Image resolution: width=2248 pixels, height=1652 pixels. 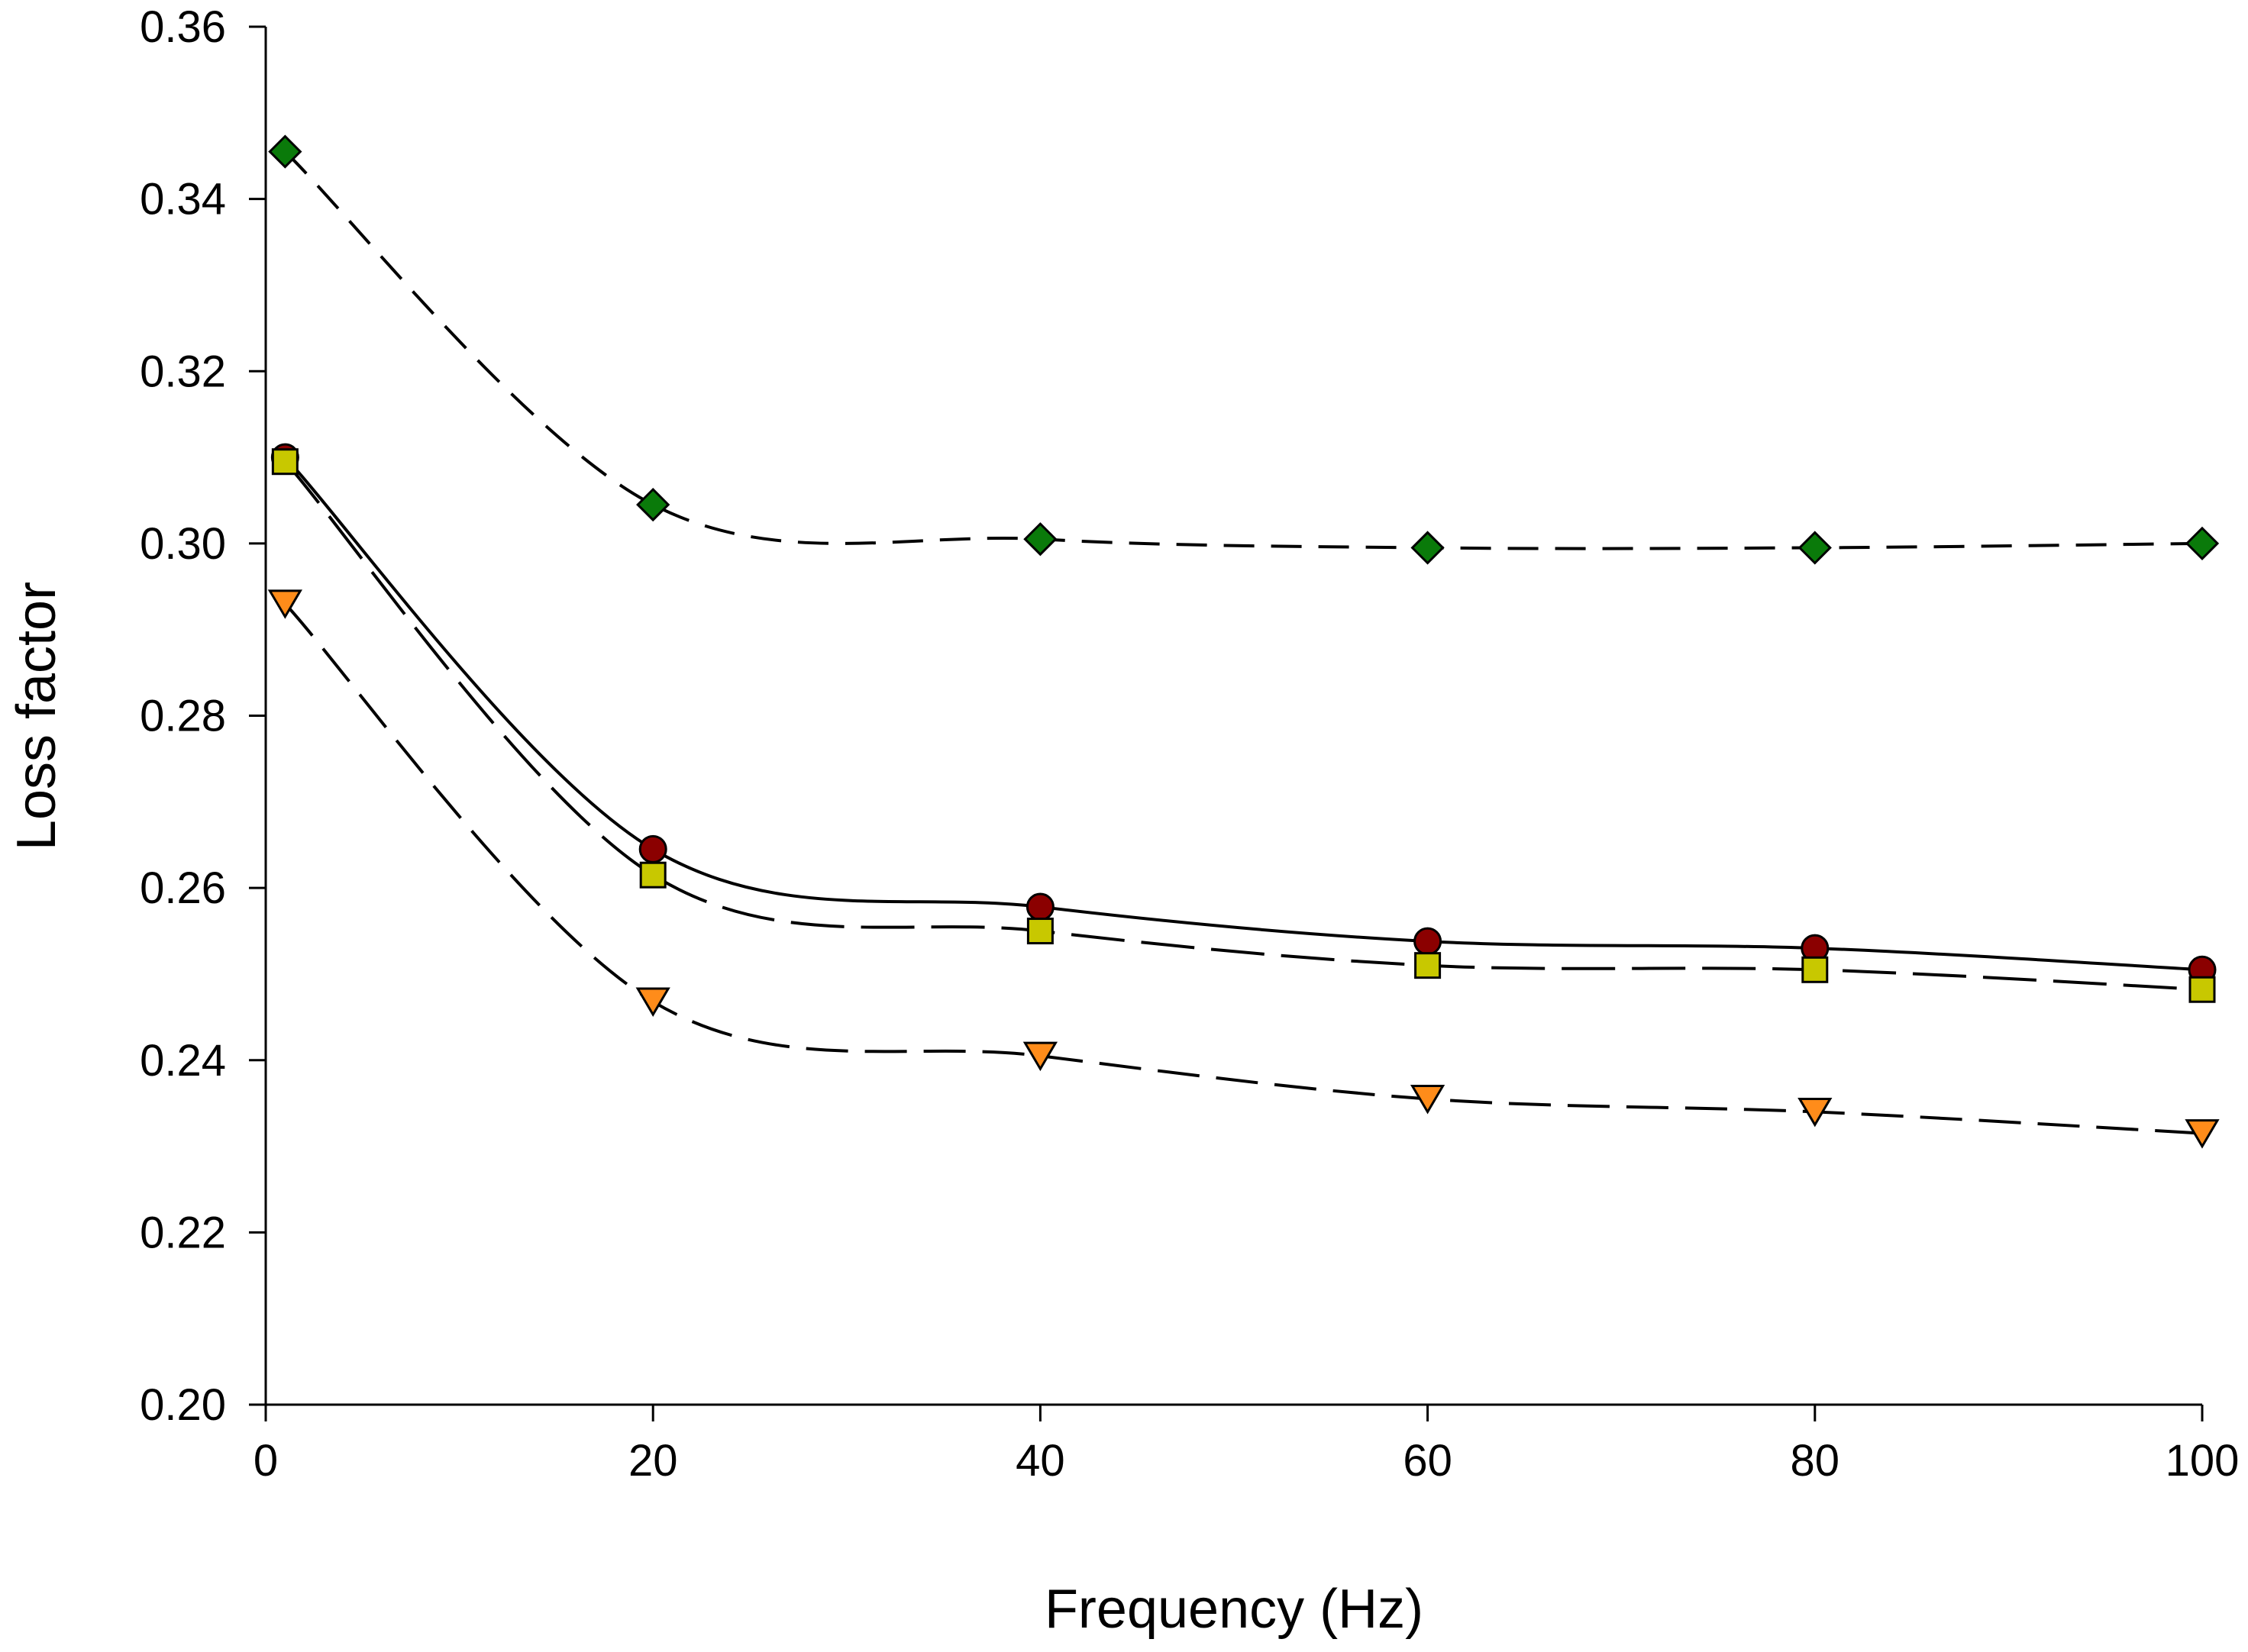 I want to click on x-tick-label: 20, so click(x=653, y=1461).